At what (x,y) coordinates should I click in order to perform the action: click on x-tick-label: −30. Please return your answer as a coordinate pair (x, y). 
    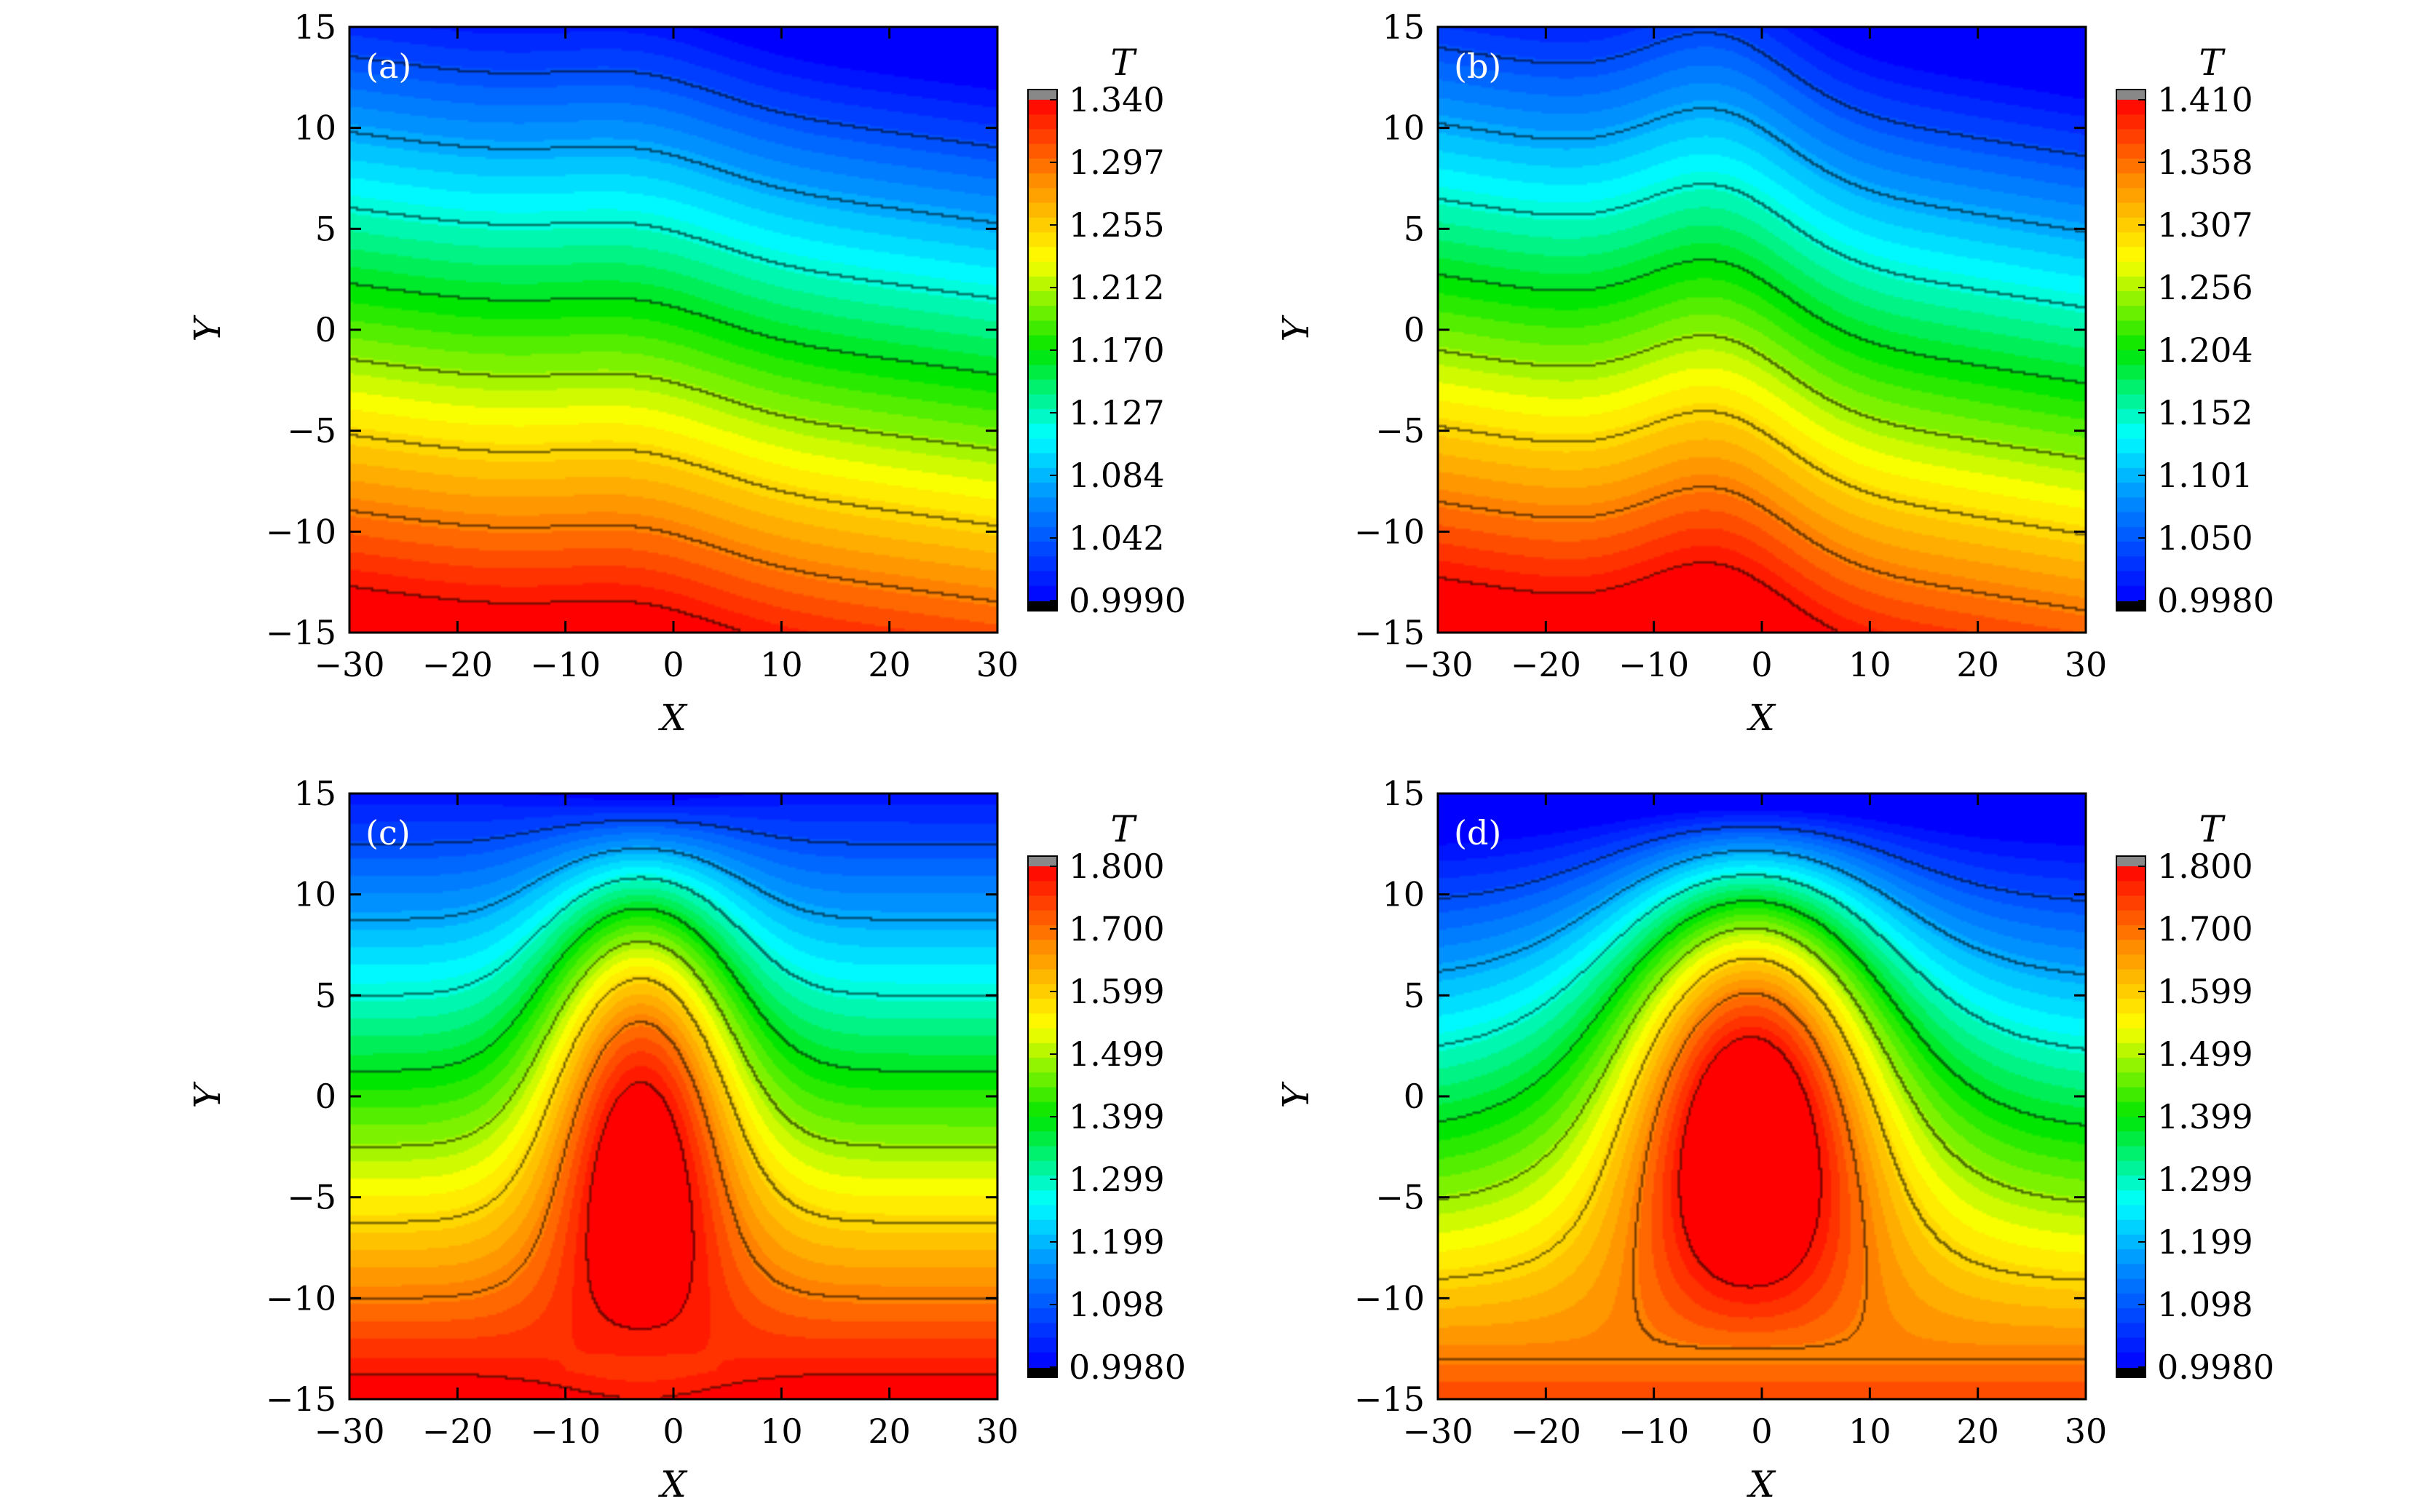
    Looking at the image, I should click on (1437, 664).